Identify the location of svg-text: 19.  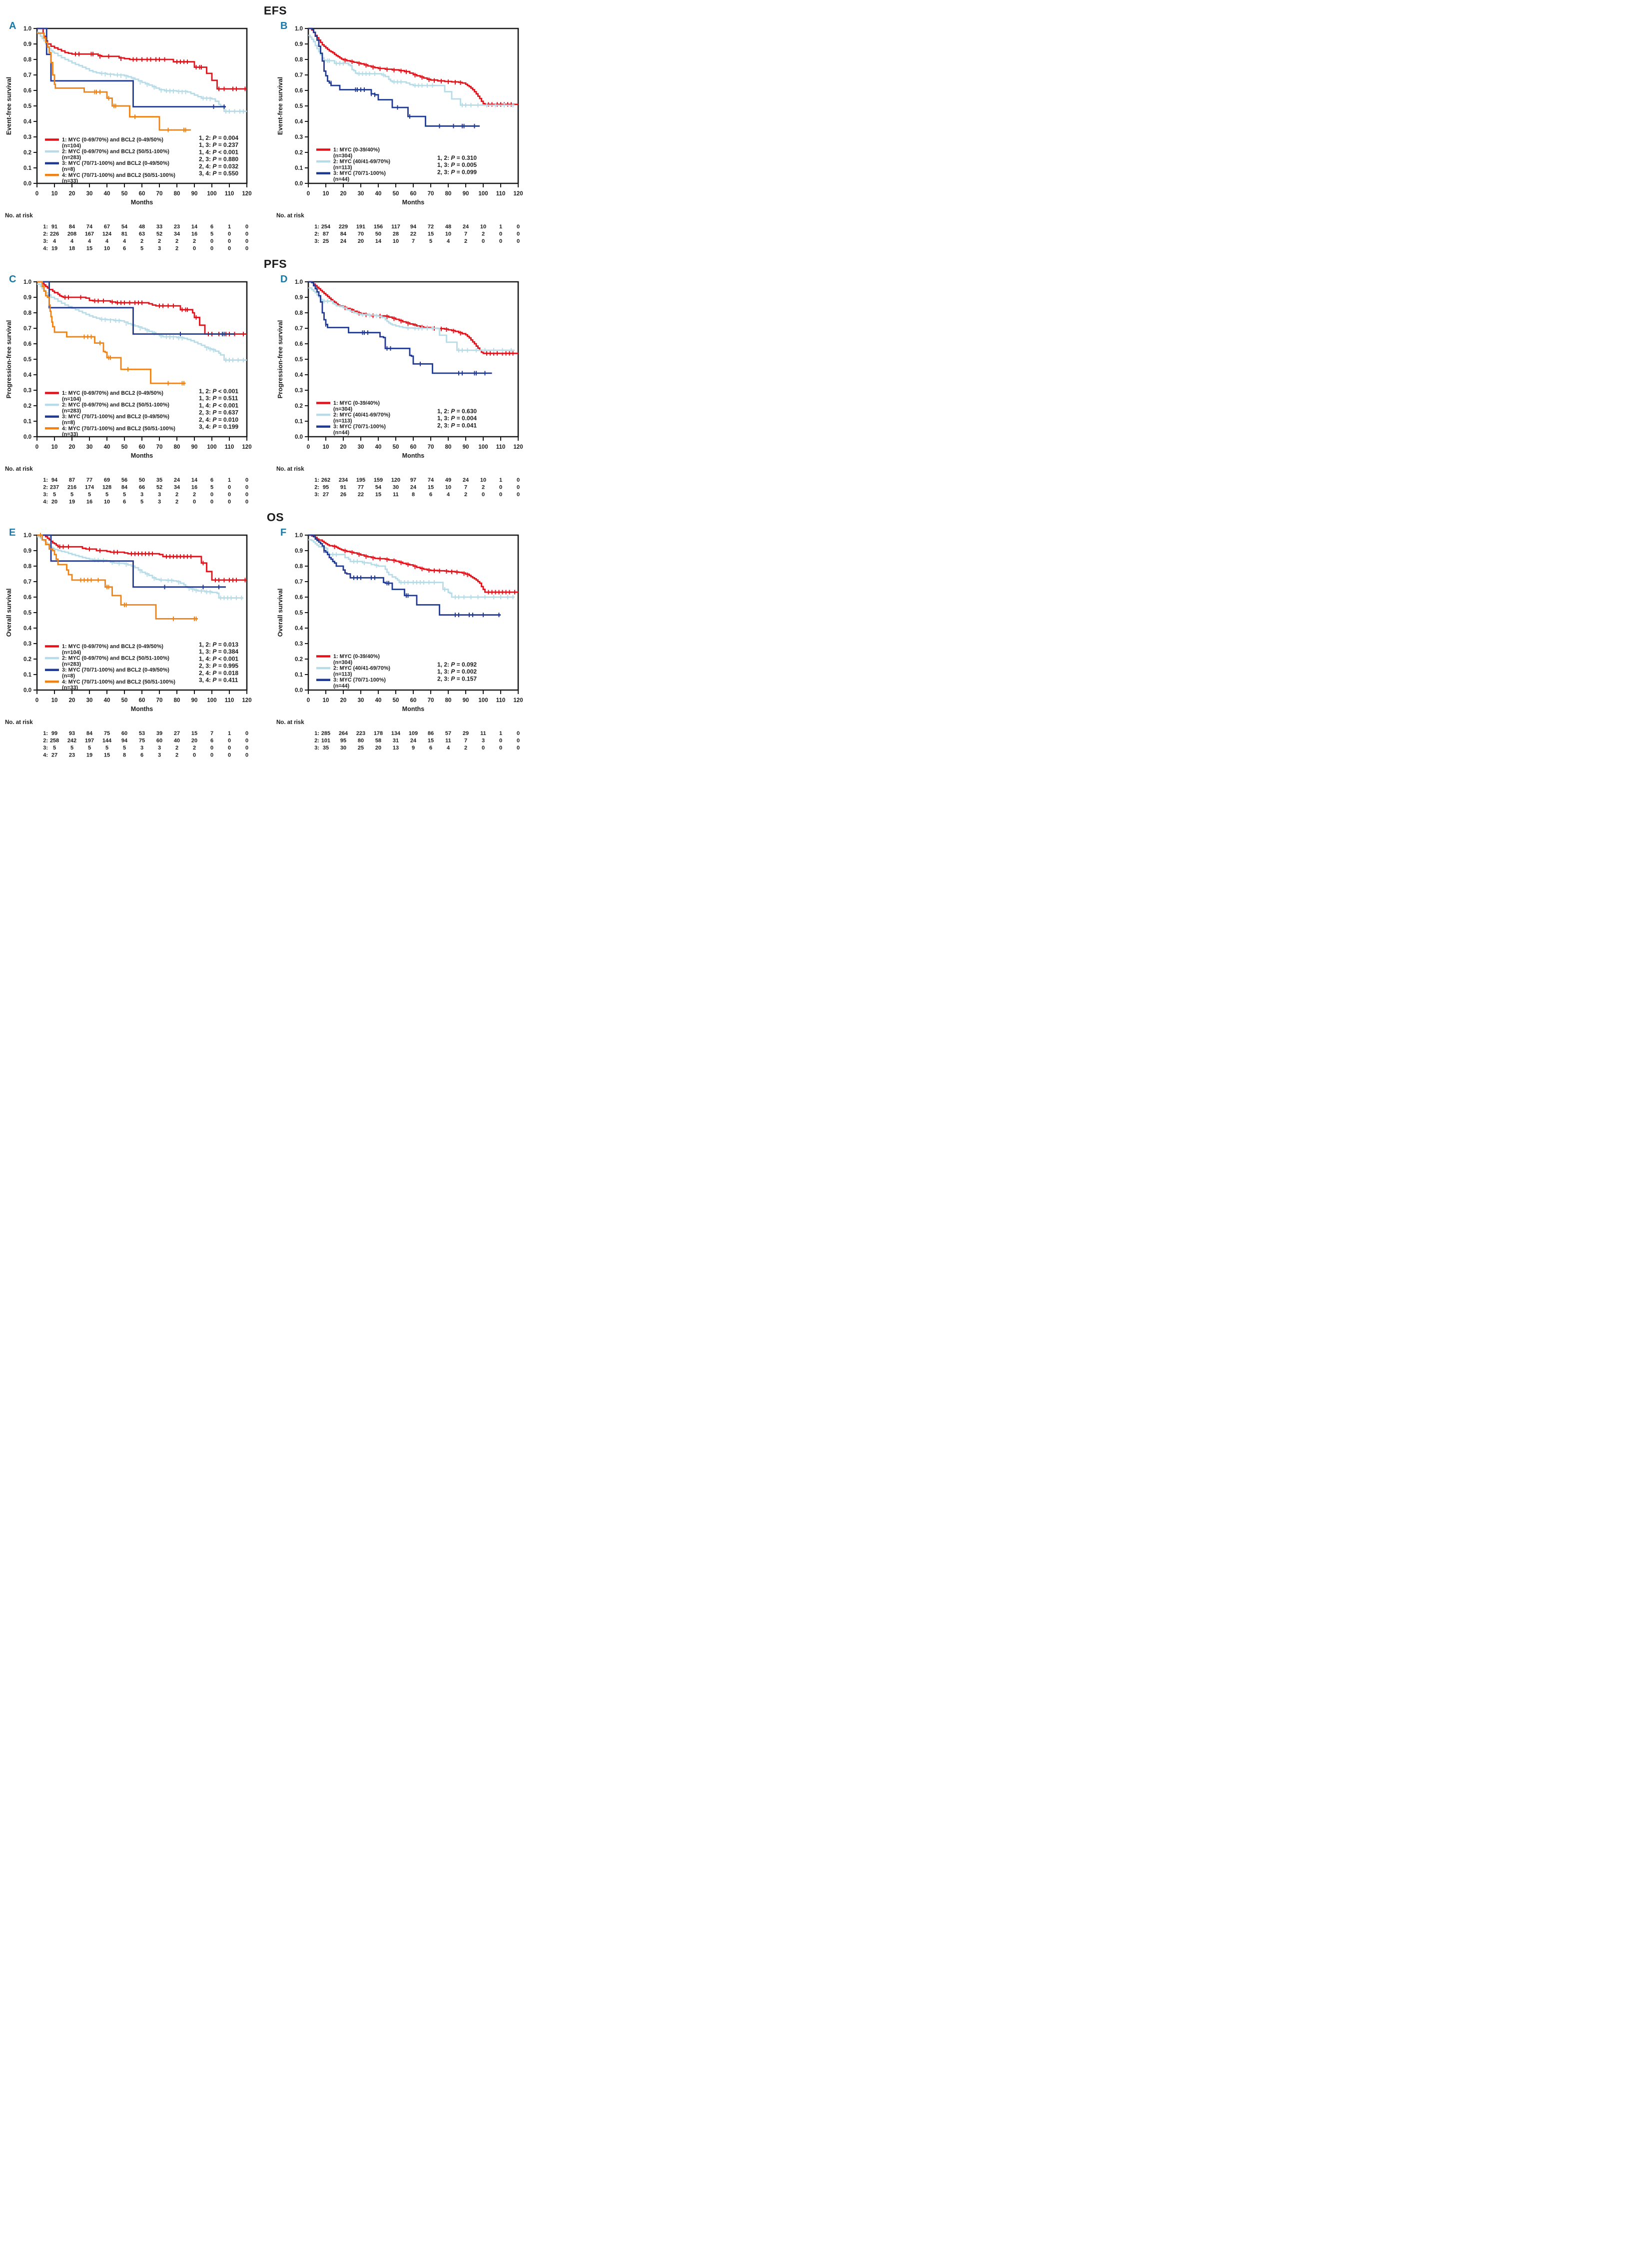
(72, 502).